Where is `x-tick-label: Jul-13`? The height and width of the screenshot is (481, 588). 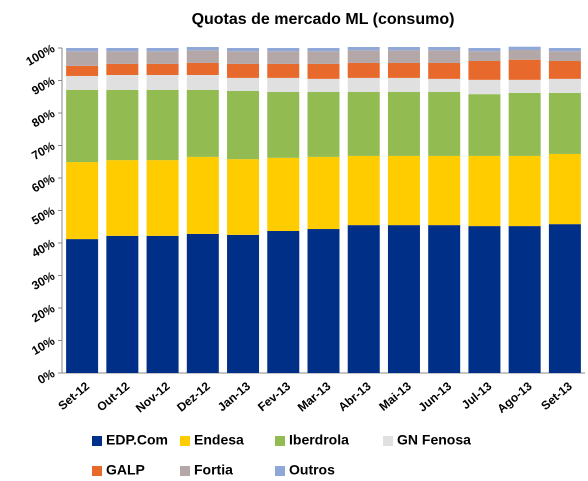
x-tick-label: Jul-13 is located at coordinates (477, 395).